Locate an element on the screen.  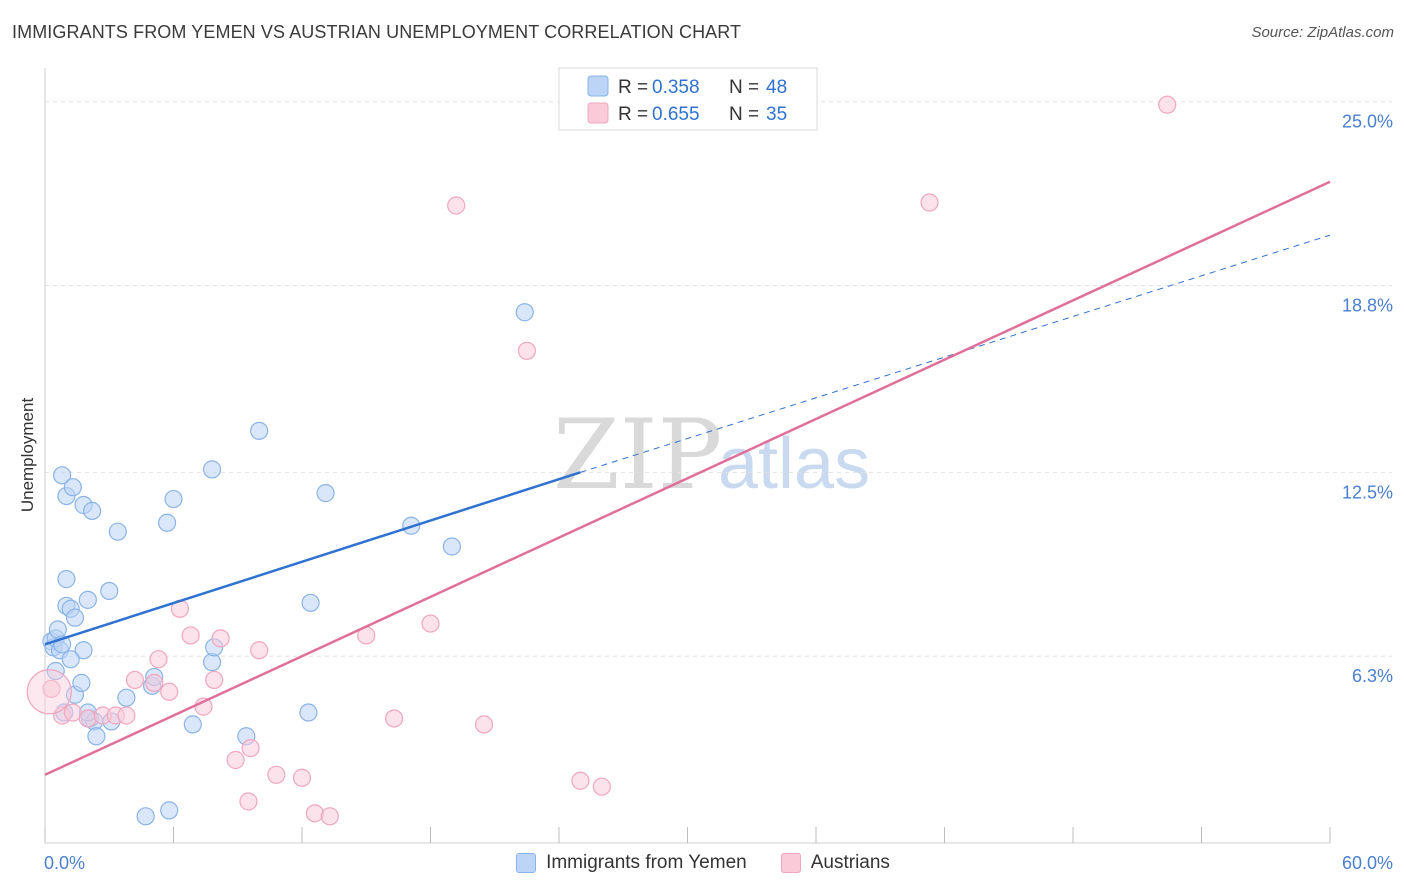
legend-label-austrians: Austrians is located at coordinates (850, 862).